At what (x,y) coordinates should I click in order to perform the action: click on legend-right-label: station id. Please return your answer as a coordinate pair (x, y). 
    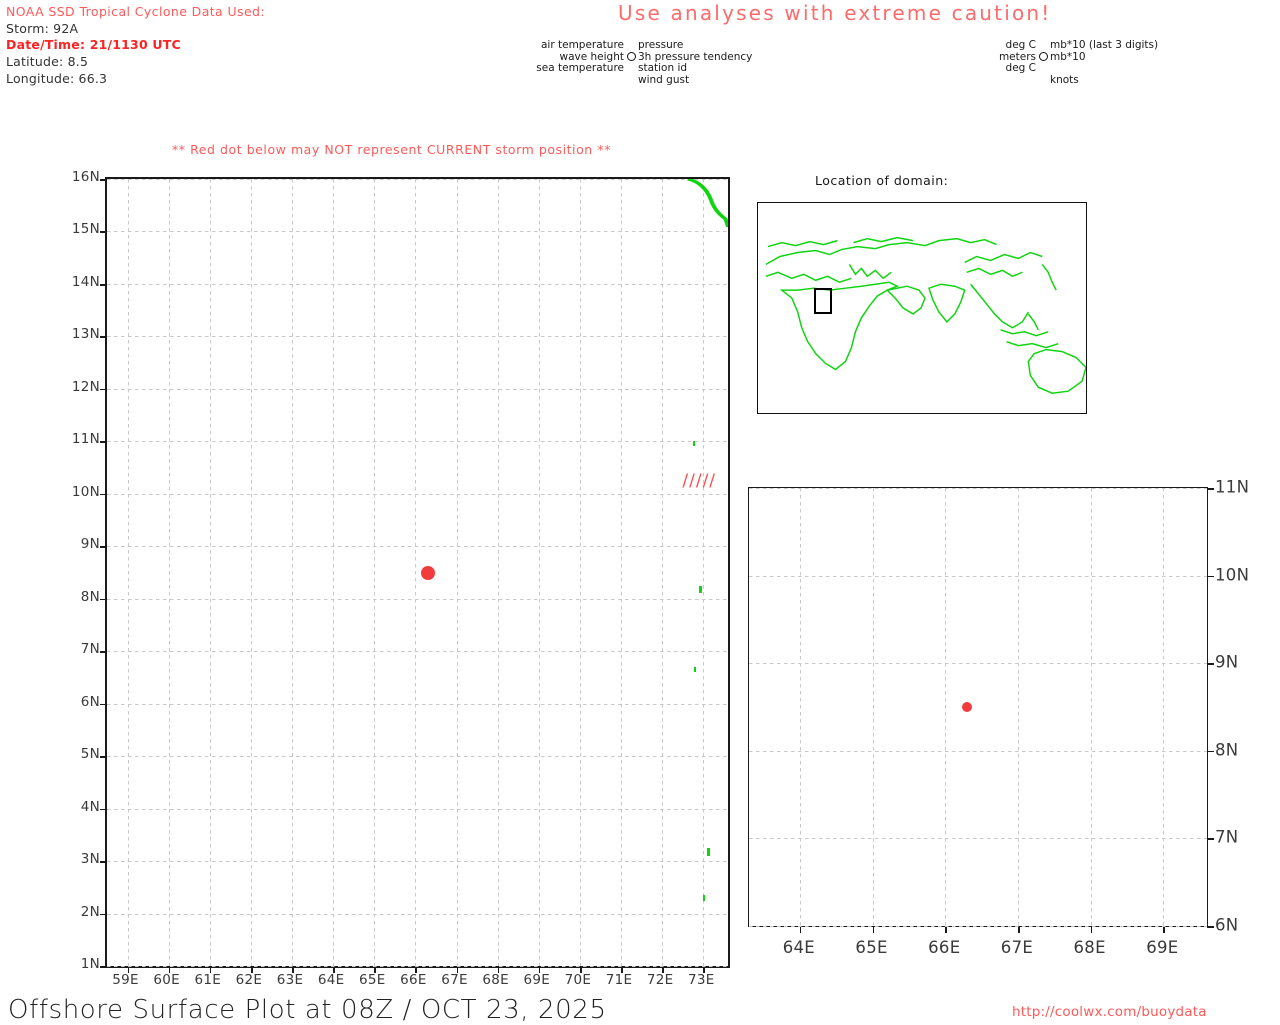
    Looking at the image, I should click on (663, 68).